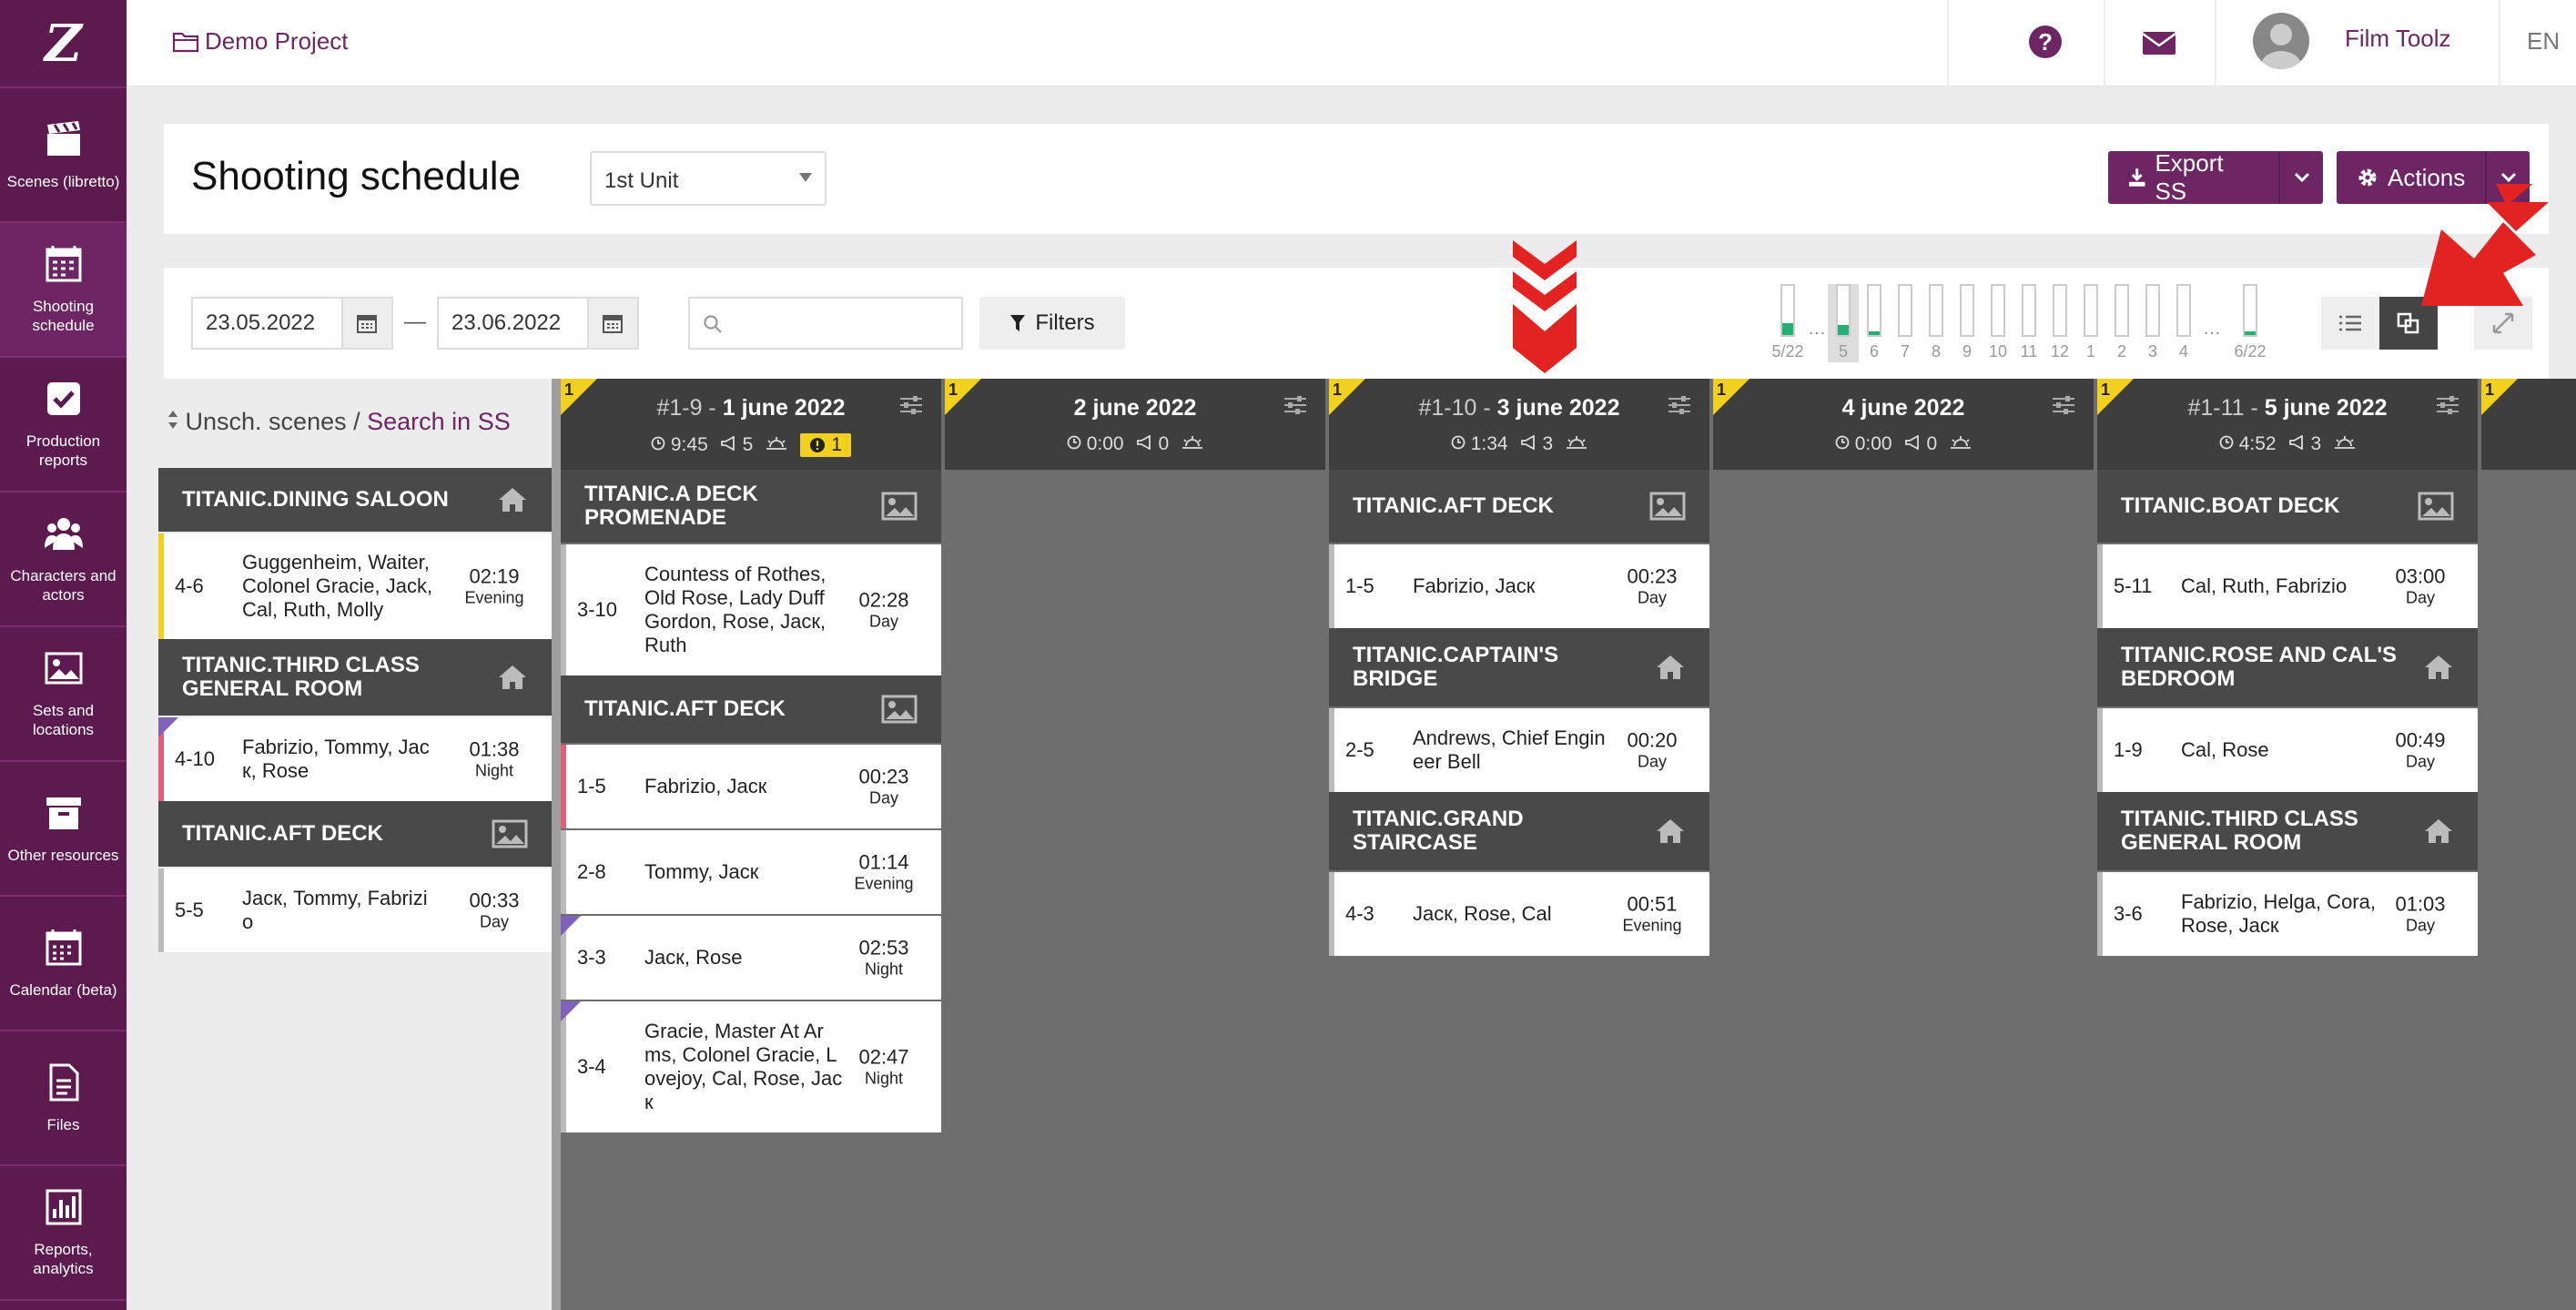  I want to click on search-in-ss-link: Search in SS, so click(439, 421).